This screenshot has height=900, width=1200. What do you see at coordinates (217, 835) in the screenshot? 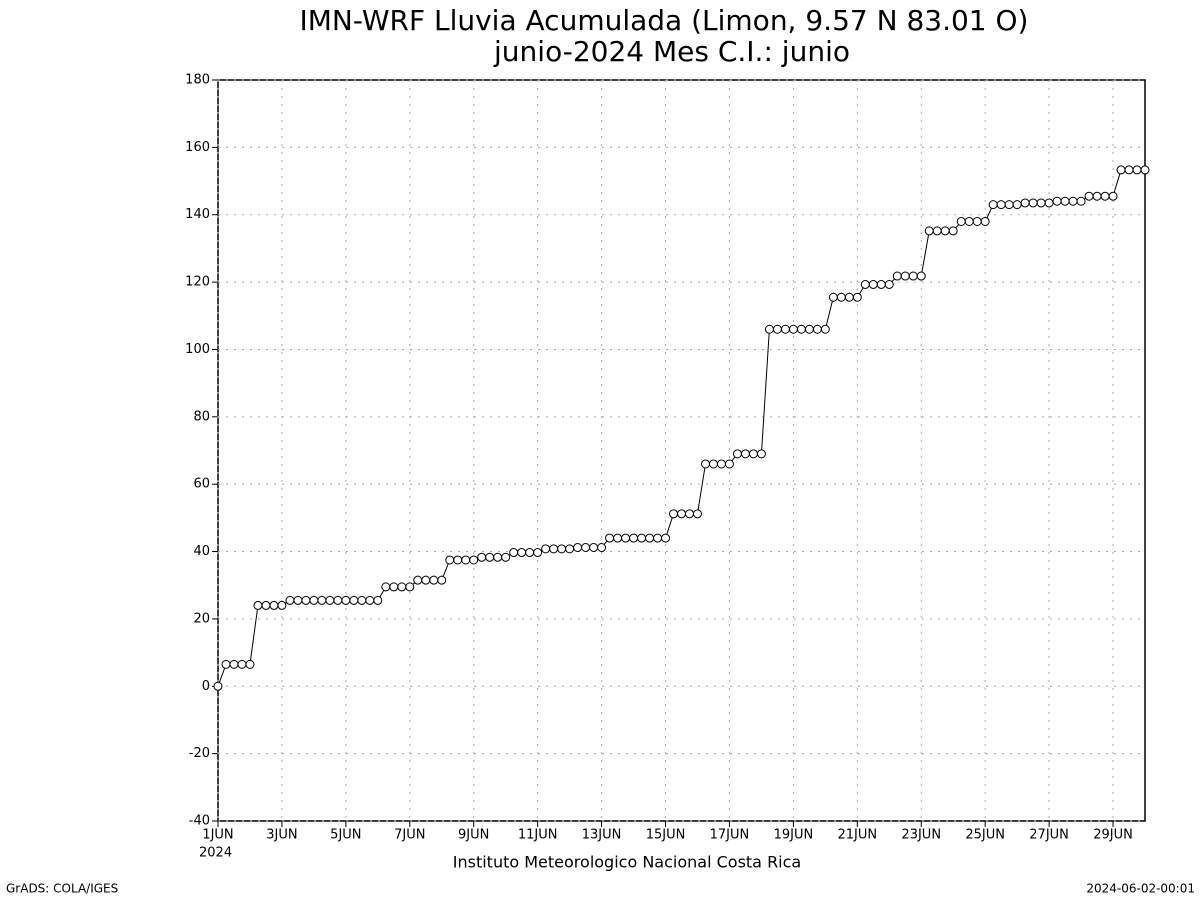
I see `x-tick-label: 1JUN` at bounding box center [217, 835].